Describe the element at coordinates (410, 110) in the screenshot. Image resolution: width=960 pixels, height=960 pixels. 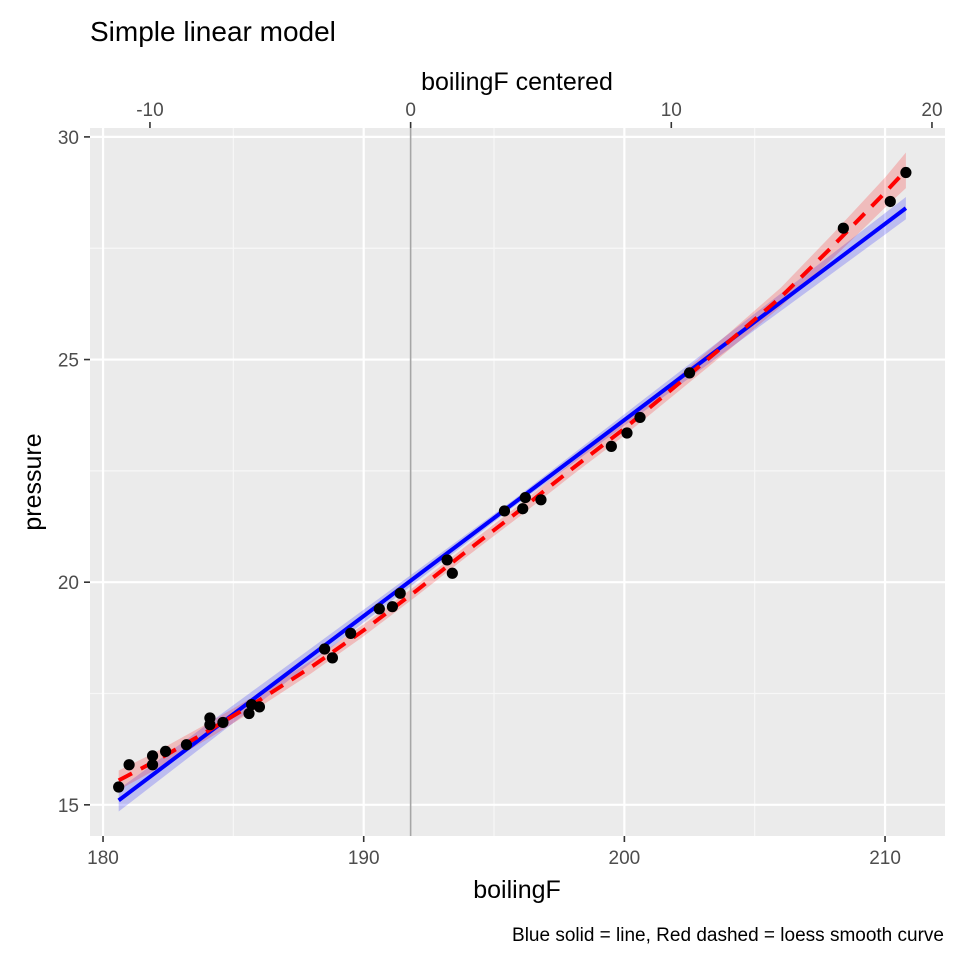
I see `secondary-x-tick-label: 0` at that location.